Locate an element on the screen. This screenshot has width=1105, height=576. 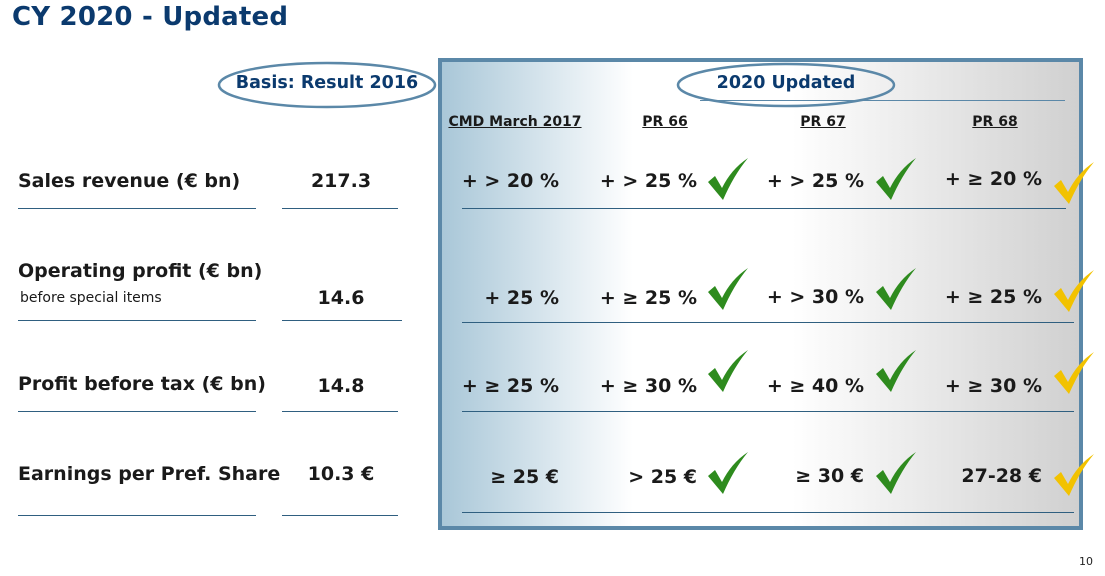
basis-value-eps: 10.3 € is located at coordinates (341, 474).